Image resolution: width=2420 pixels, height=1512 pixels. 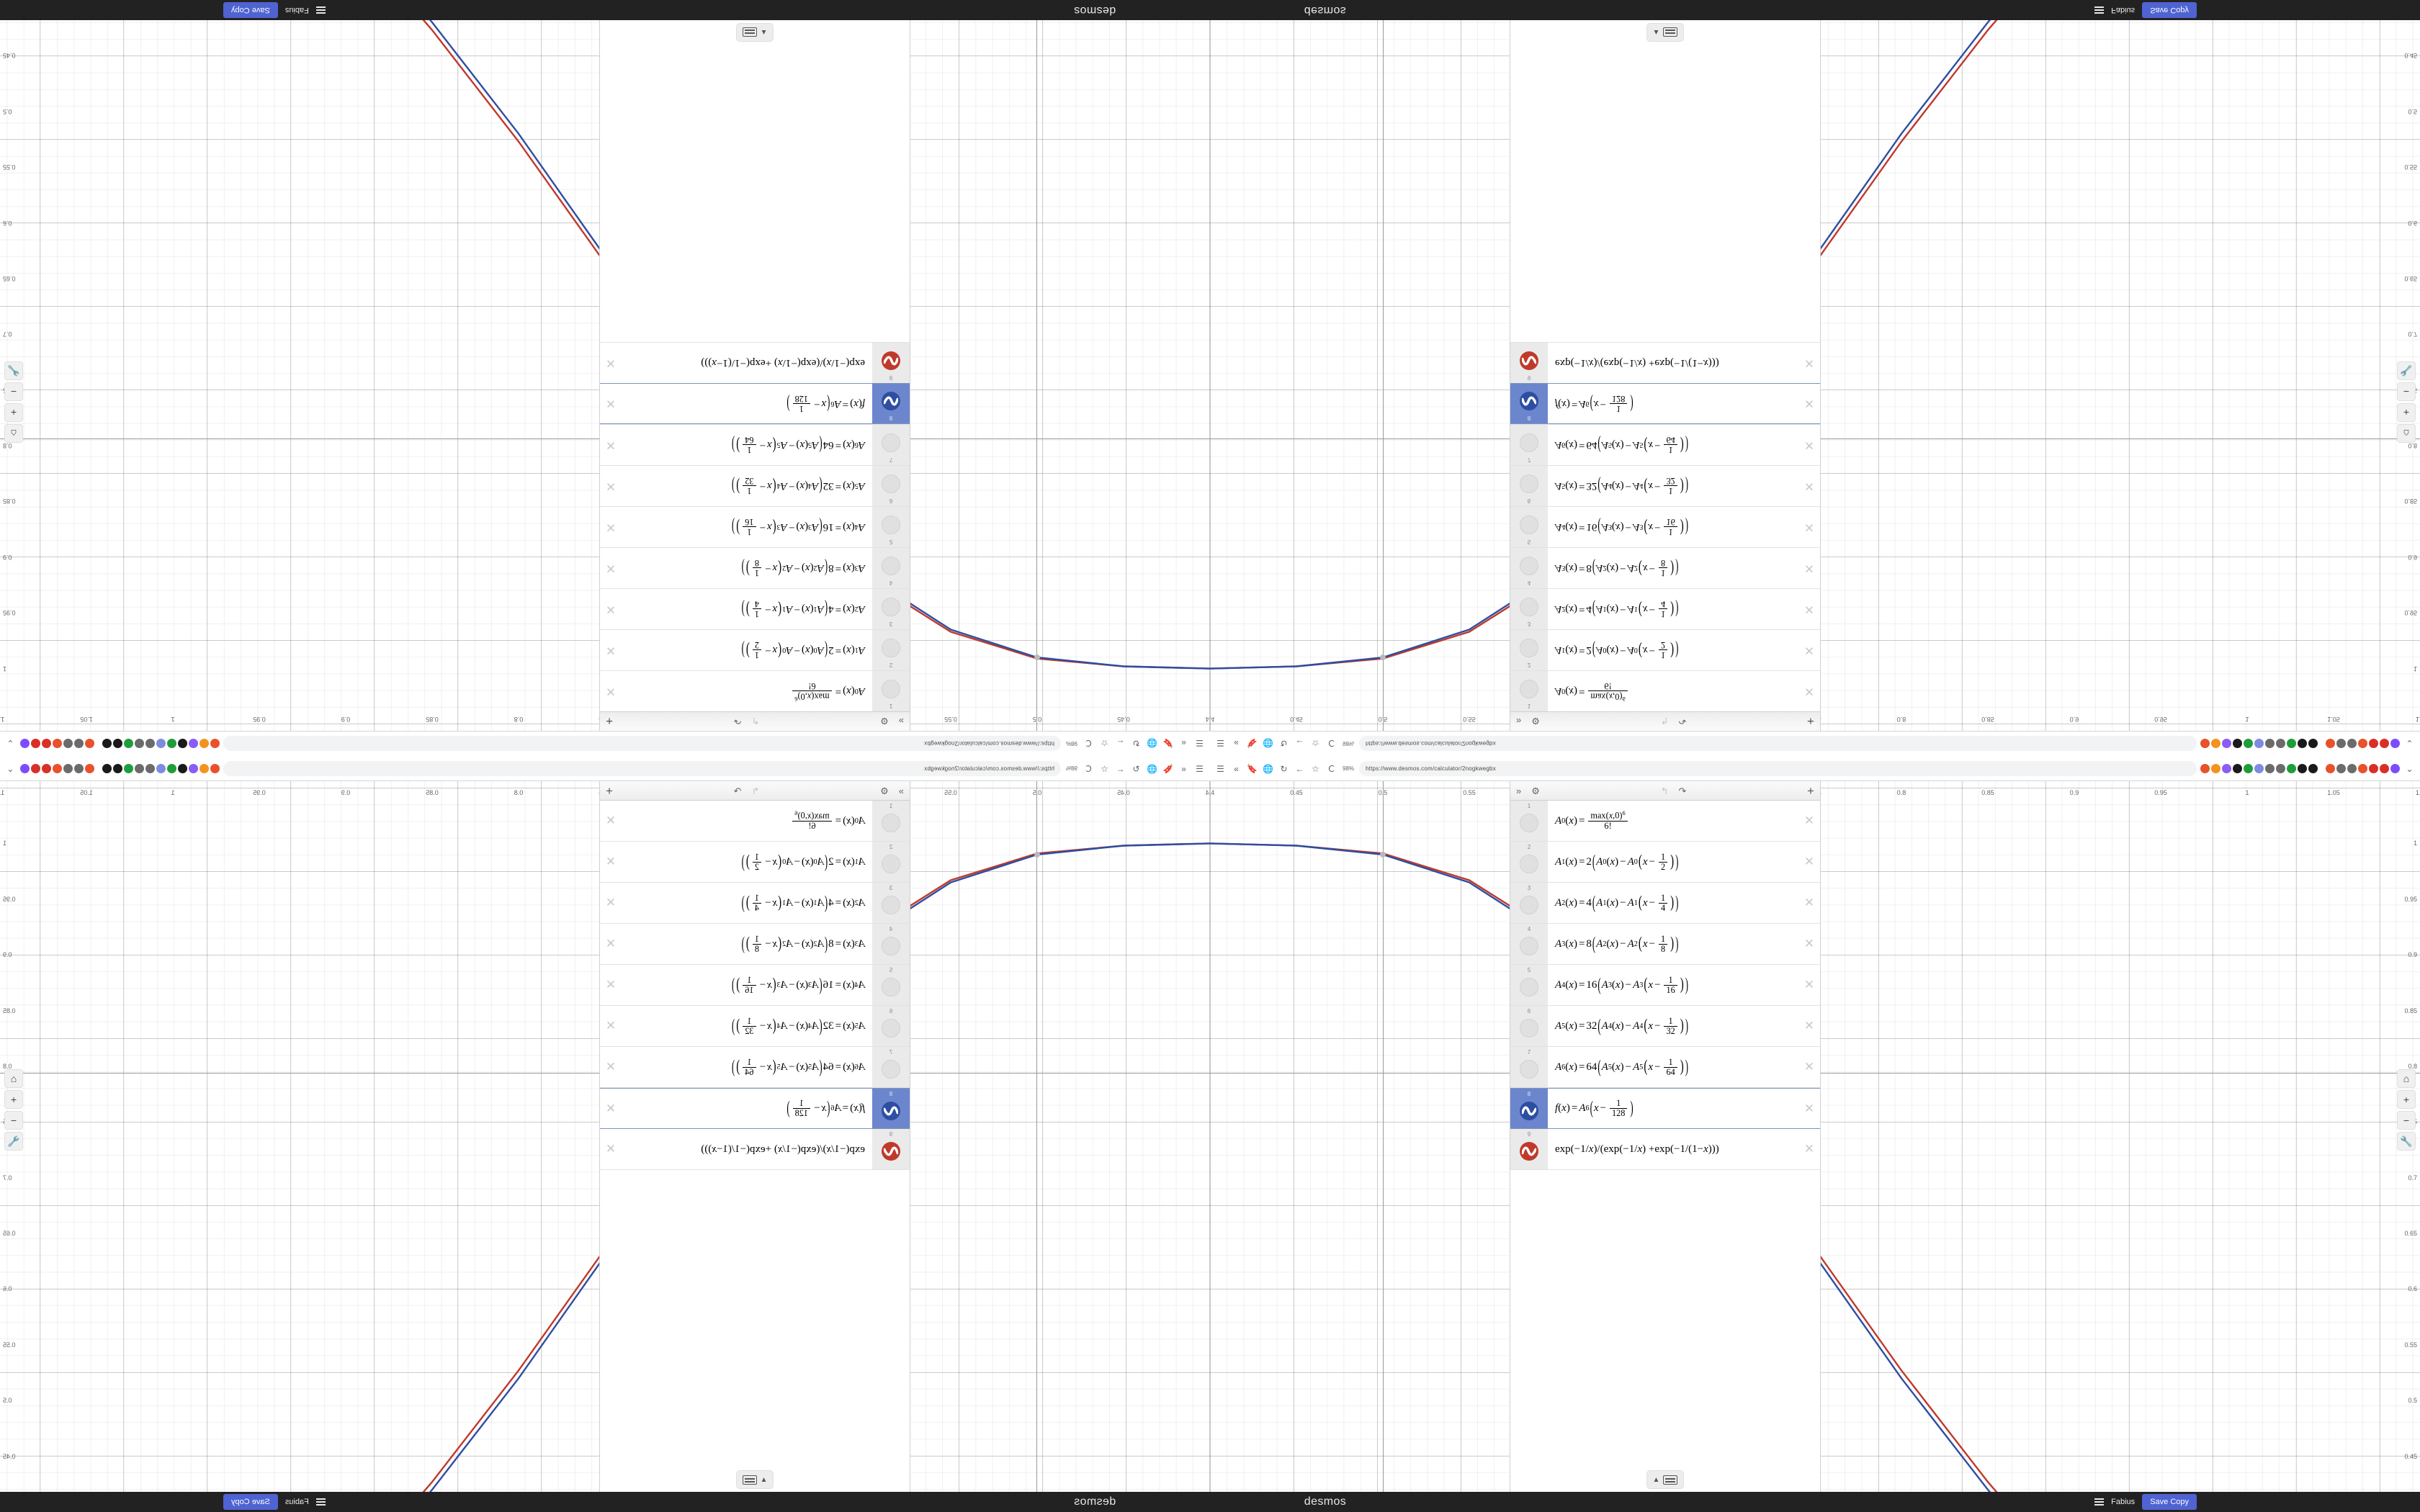 I want to click on bookmark-icon: 🔖, so click(x=1252, y=768).